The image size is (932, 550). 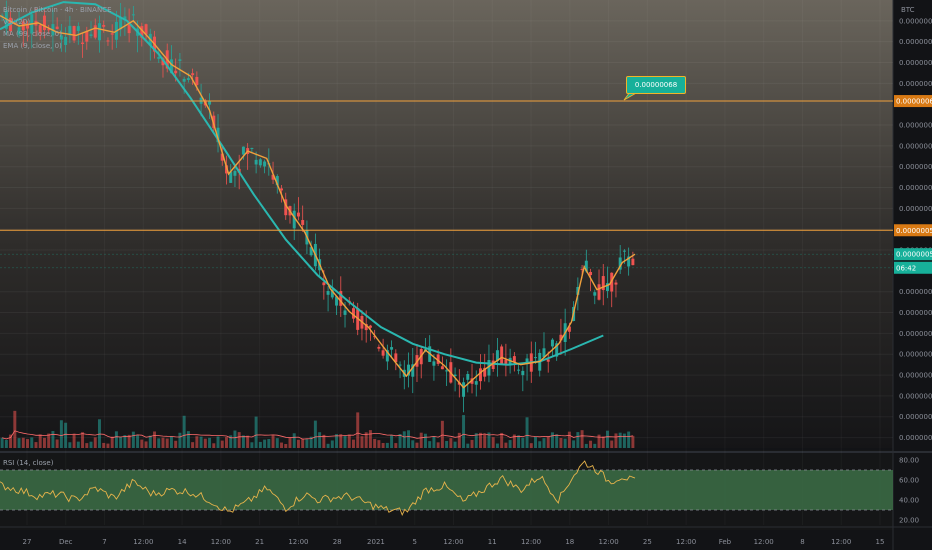 I want to click on rsi-line, so click(x=318, y=488).